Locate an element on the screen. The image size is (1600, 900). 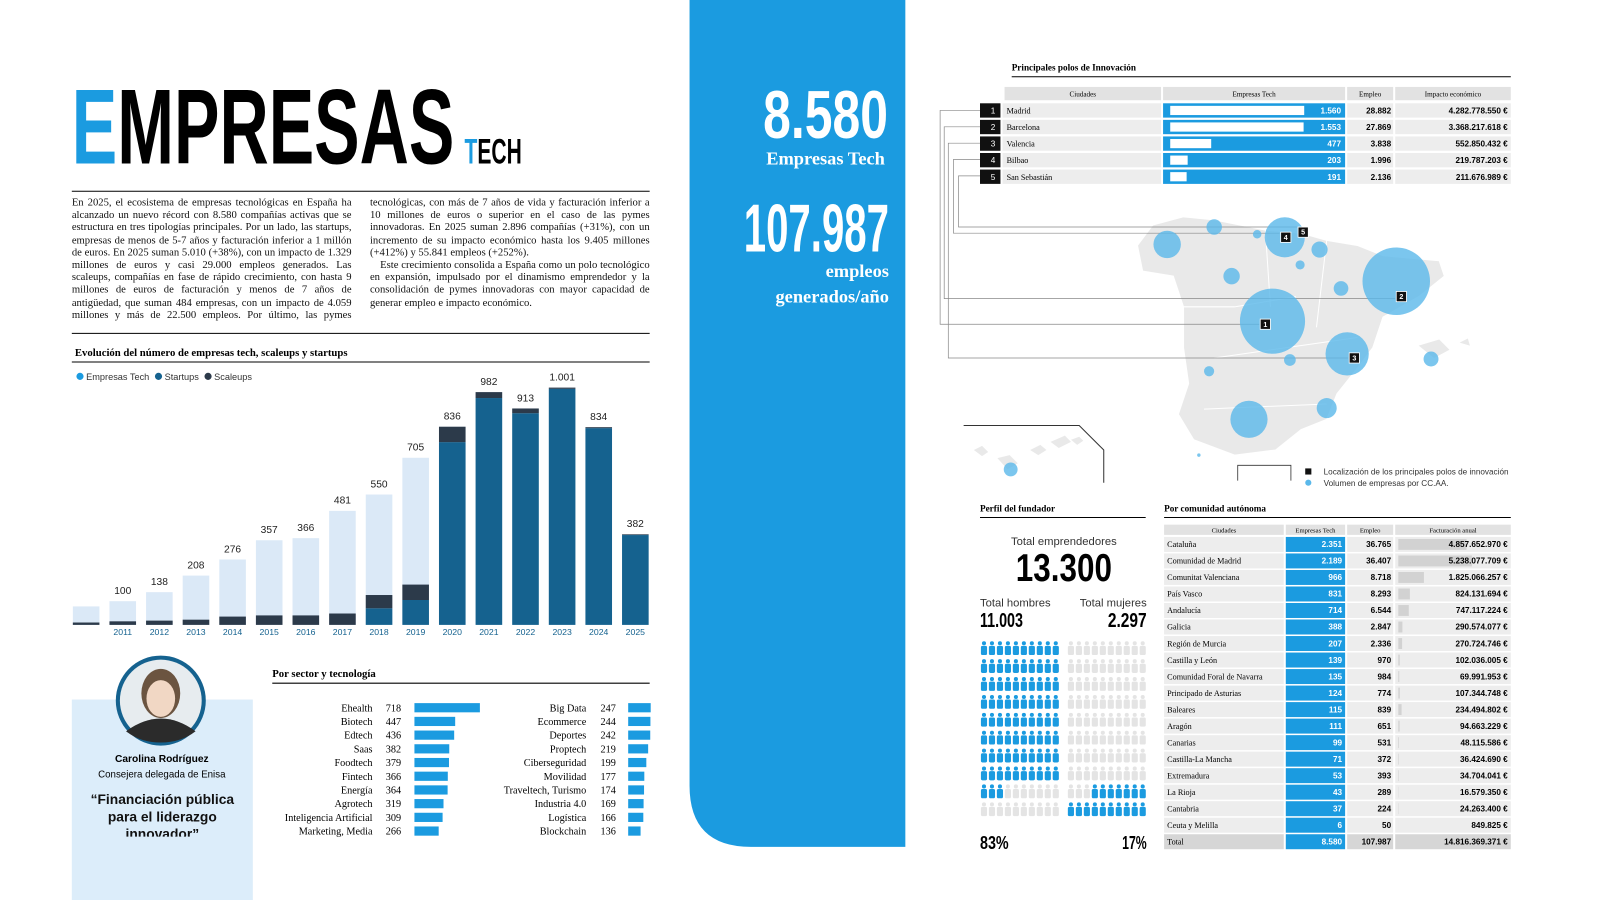
region: Castilla y León is located at coordinates (1192, 660).